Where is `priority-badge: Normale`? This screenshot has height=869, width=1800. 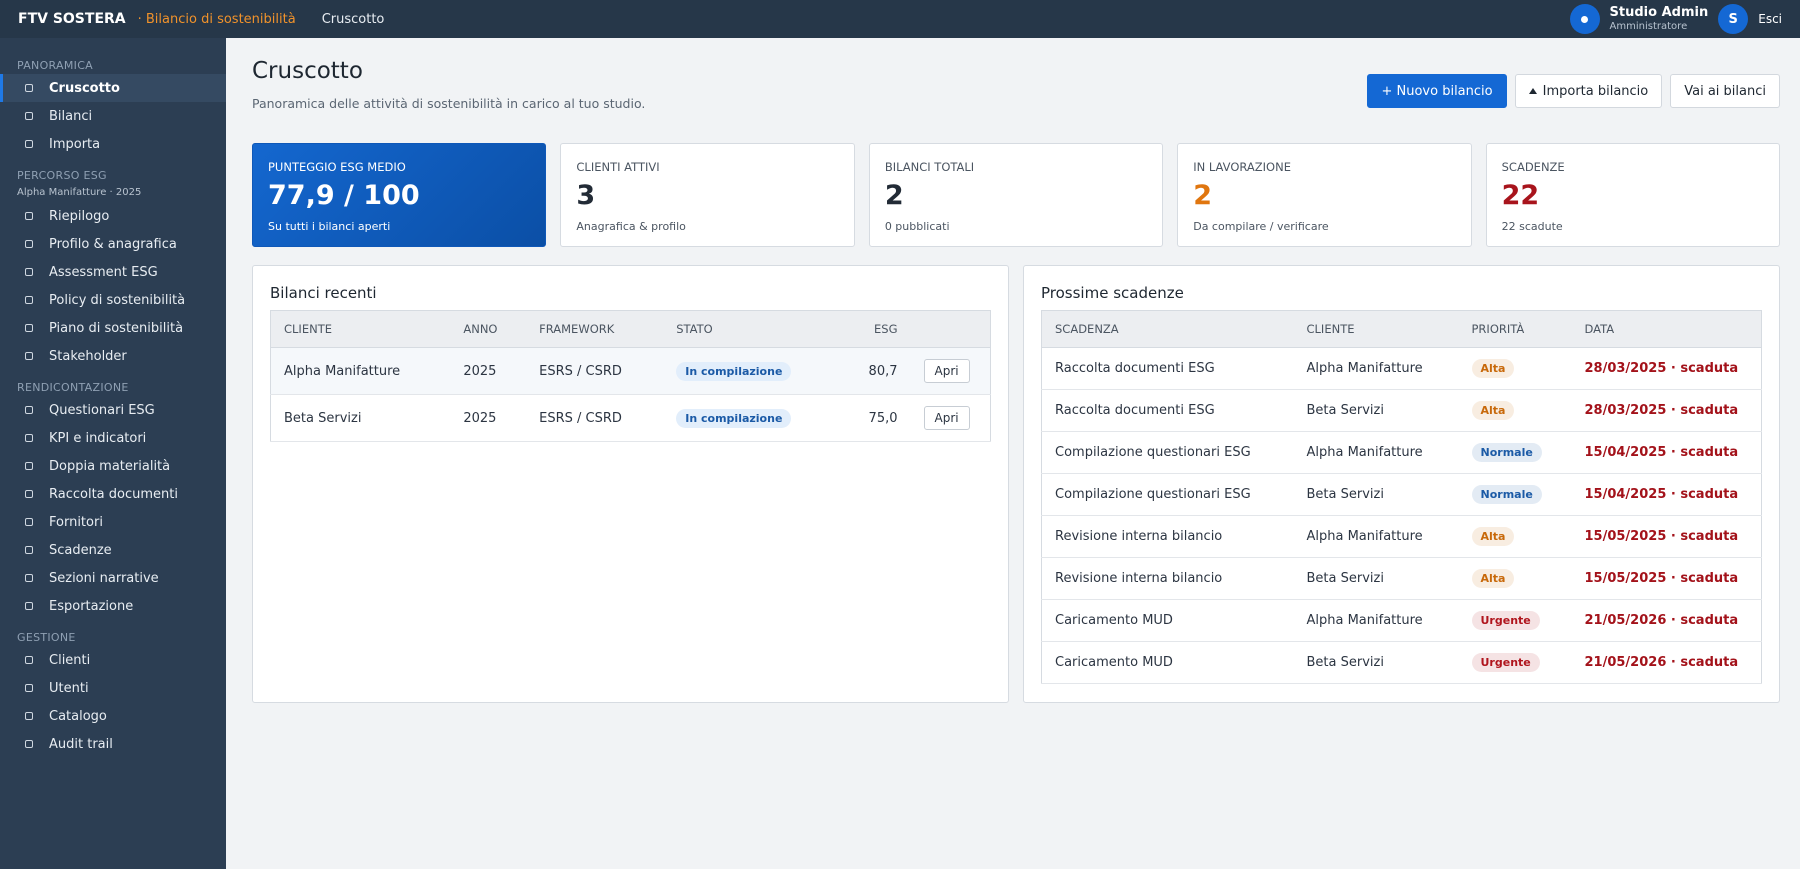 priority-badge: Normale is located at coordinates (1506, 452).